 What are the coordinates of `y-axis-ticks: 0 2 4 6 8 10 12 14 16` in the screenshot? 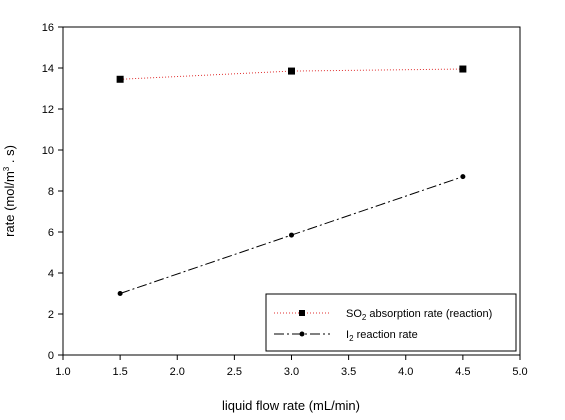 It's located at (52, 192).